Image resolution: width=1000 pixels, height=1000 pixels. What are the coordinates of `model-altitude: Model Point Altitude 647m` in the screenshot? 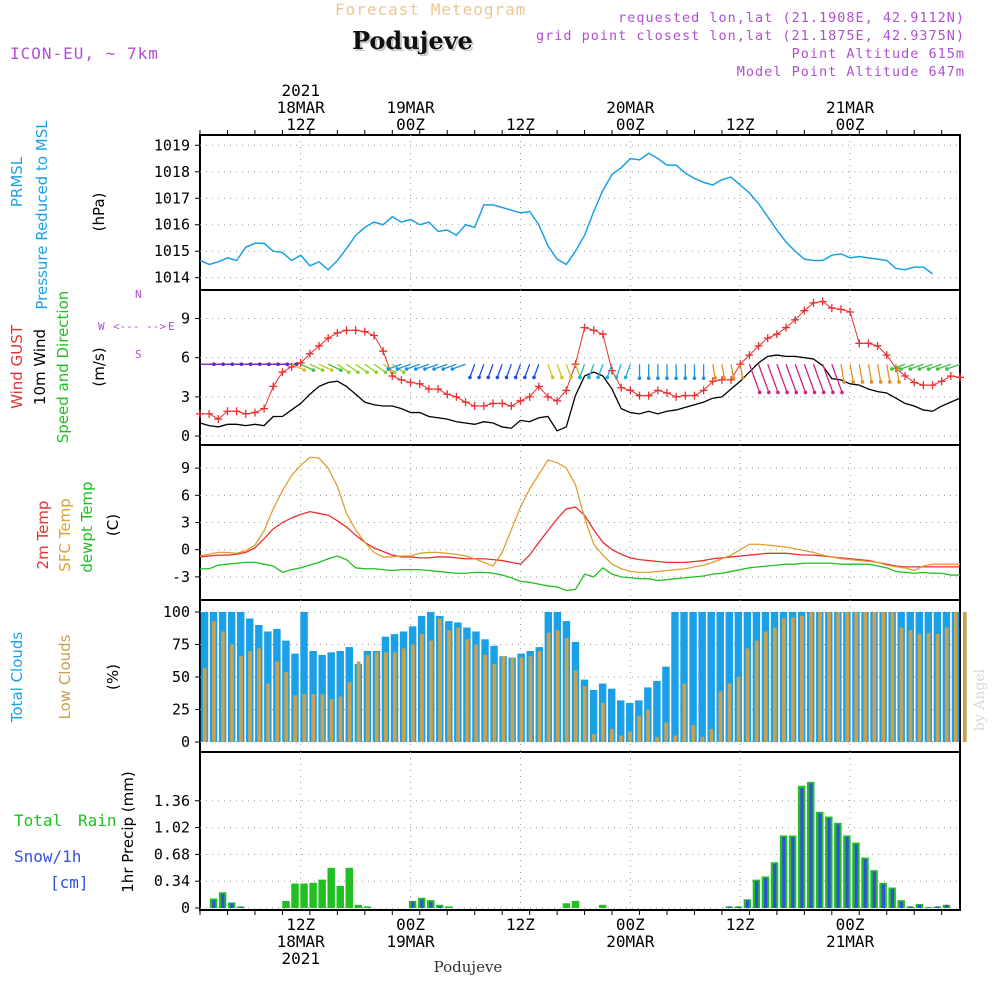 It's located at (850, 72).